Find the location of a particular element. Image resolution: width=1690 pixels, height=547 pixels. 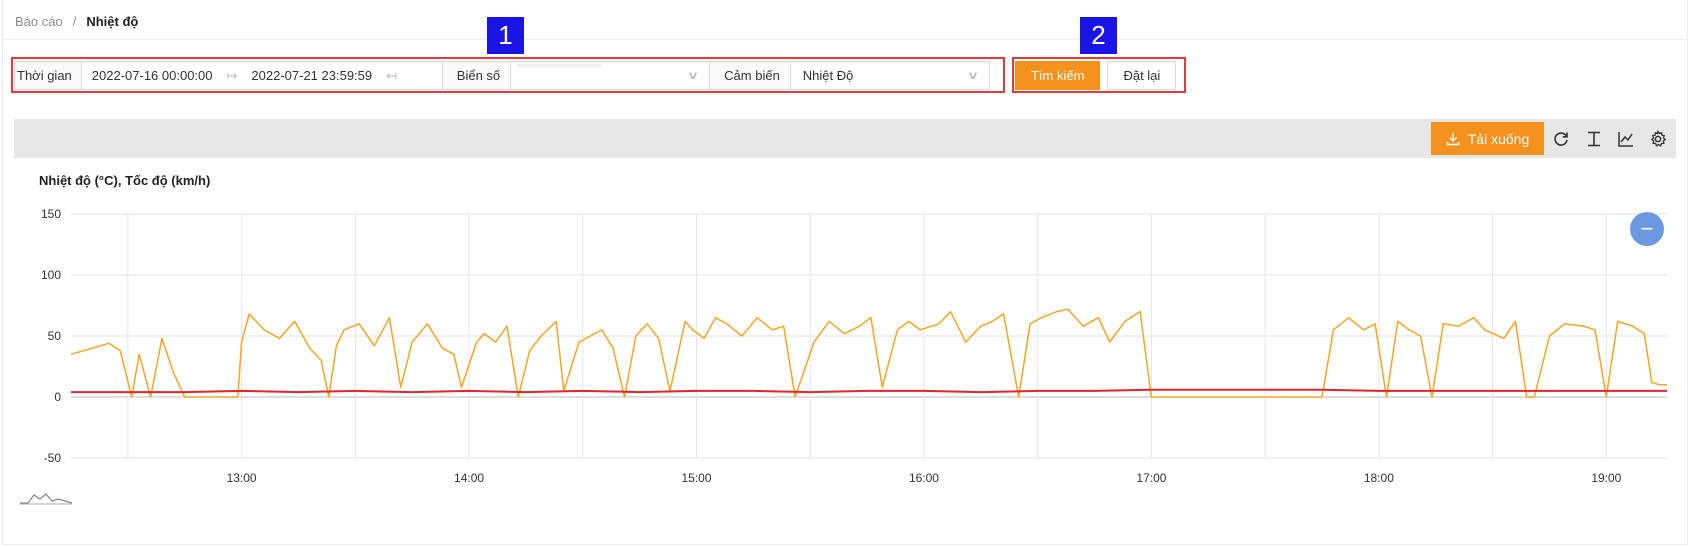

x-tick-label: 19:00 is located at coordinates (1606, 478).